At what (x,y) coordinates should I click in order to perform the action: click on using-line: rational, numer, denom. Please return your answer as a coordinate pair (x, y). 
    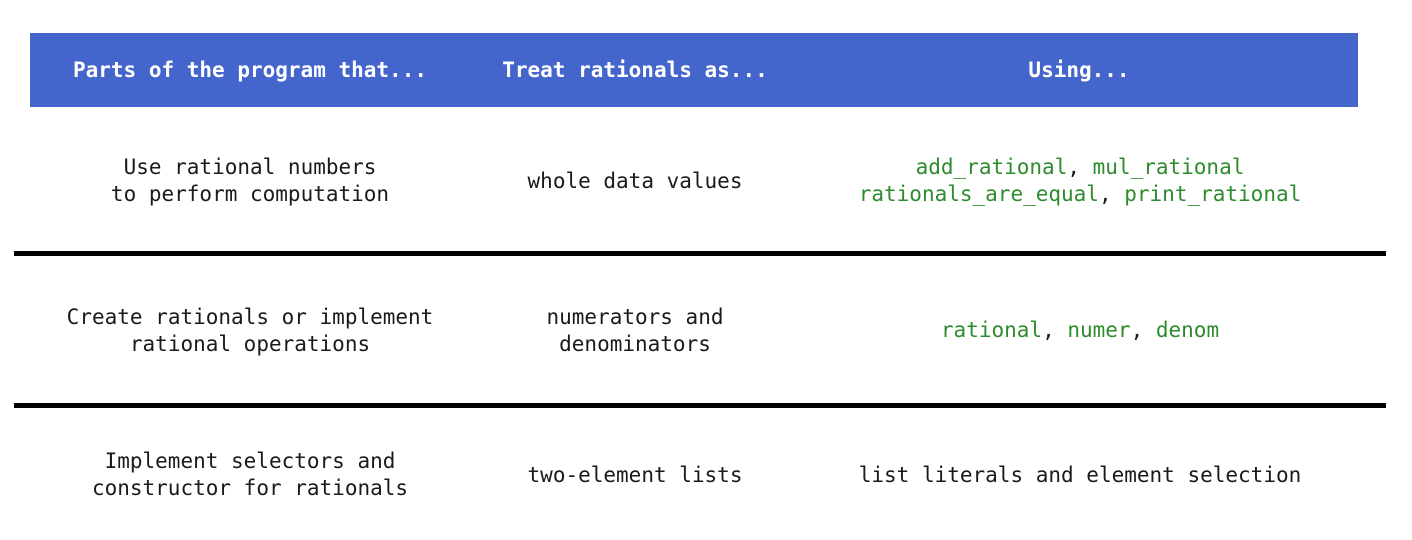
    Looking at the image, I should click on (1080, 330).